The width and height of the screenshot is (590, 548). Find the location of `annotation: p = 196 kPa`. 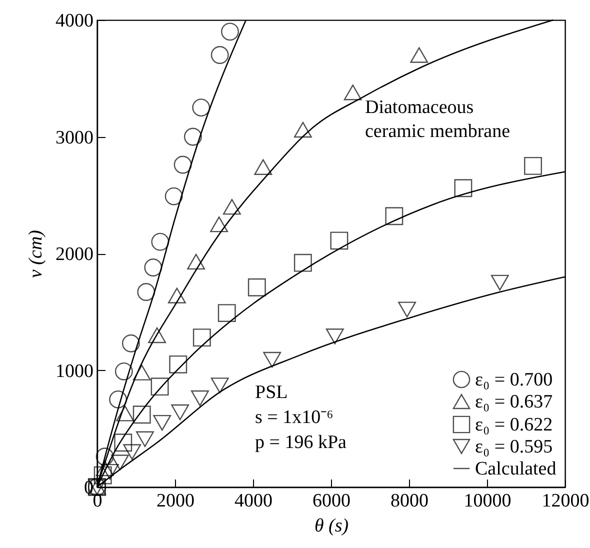

annotation: p = 196 kPa is located at coordinates (301, 442).